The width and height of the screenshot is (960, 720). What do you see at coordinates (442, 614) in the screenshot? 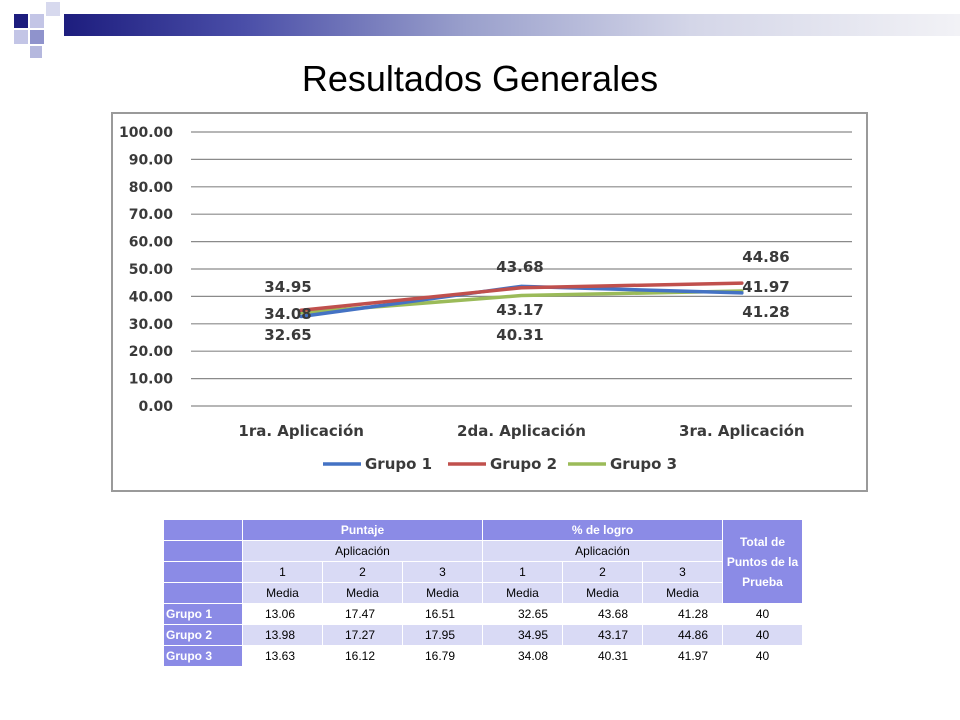
I see `table-cell: 16.51` at bounding box center [442, 614].